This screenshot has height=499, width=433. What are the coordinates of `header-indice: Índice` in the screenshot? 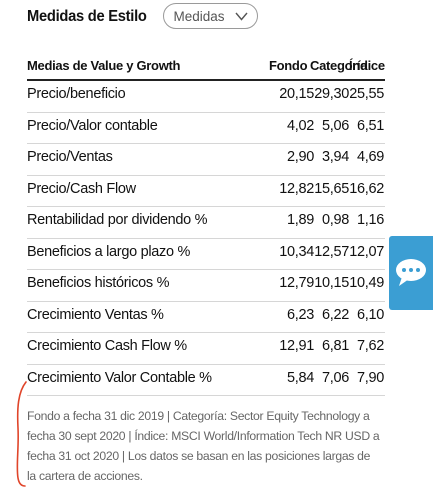 It's located at (367, 65).